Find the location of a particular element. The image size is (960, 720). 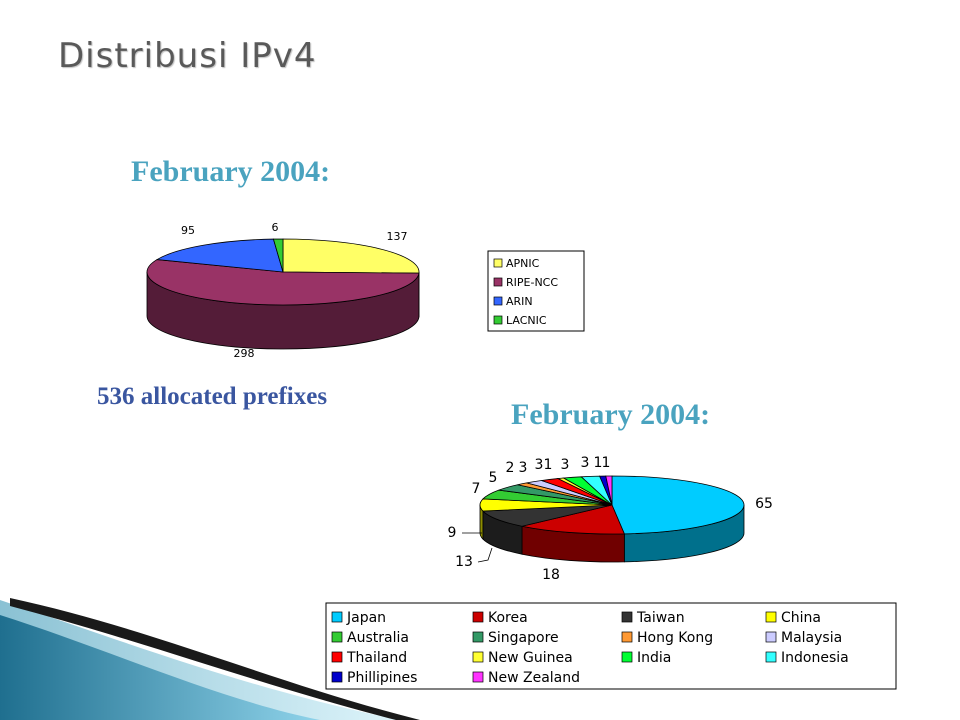

legend-swatch-korea is located at coordinates (478, 617).